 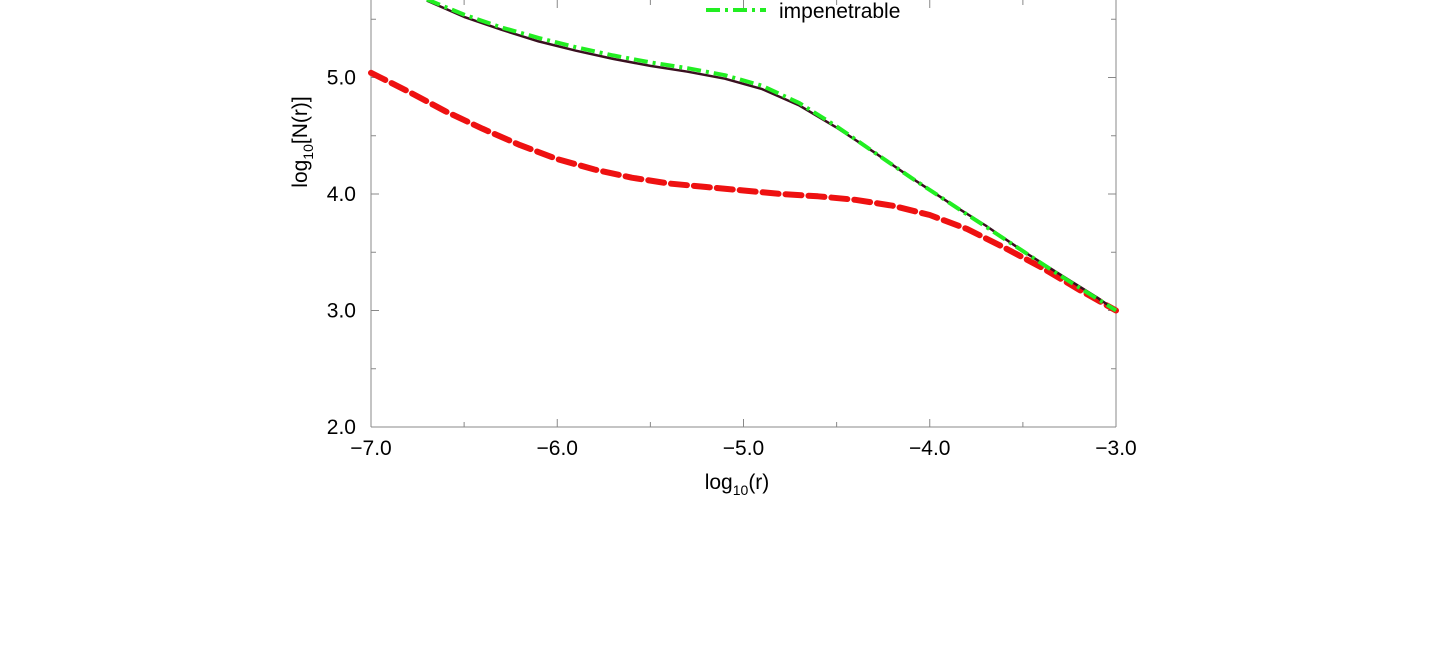 What do you see at coordinates (743, 448) in the screenshot?
I see `x-tick-label: −5.0` at bounding box center [743, 448].